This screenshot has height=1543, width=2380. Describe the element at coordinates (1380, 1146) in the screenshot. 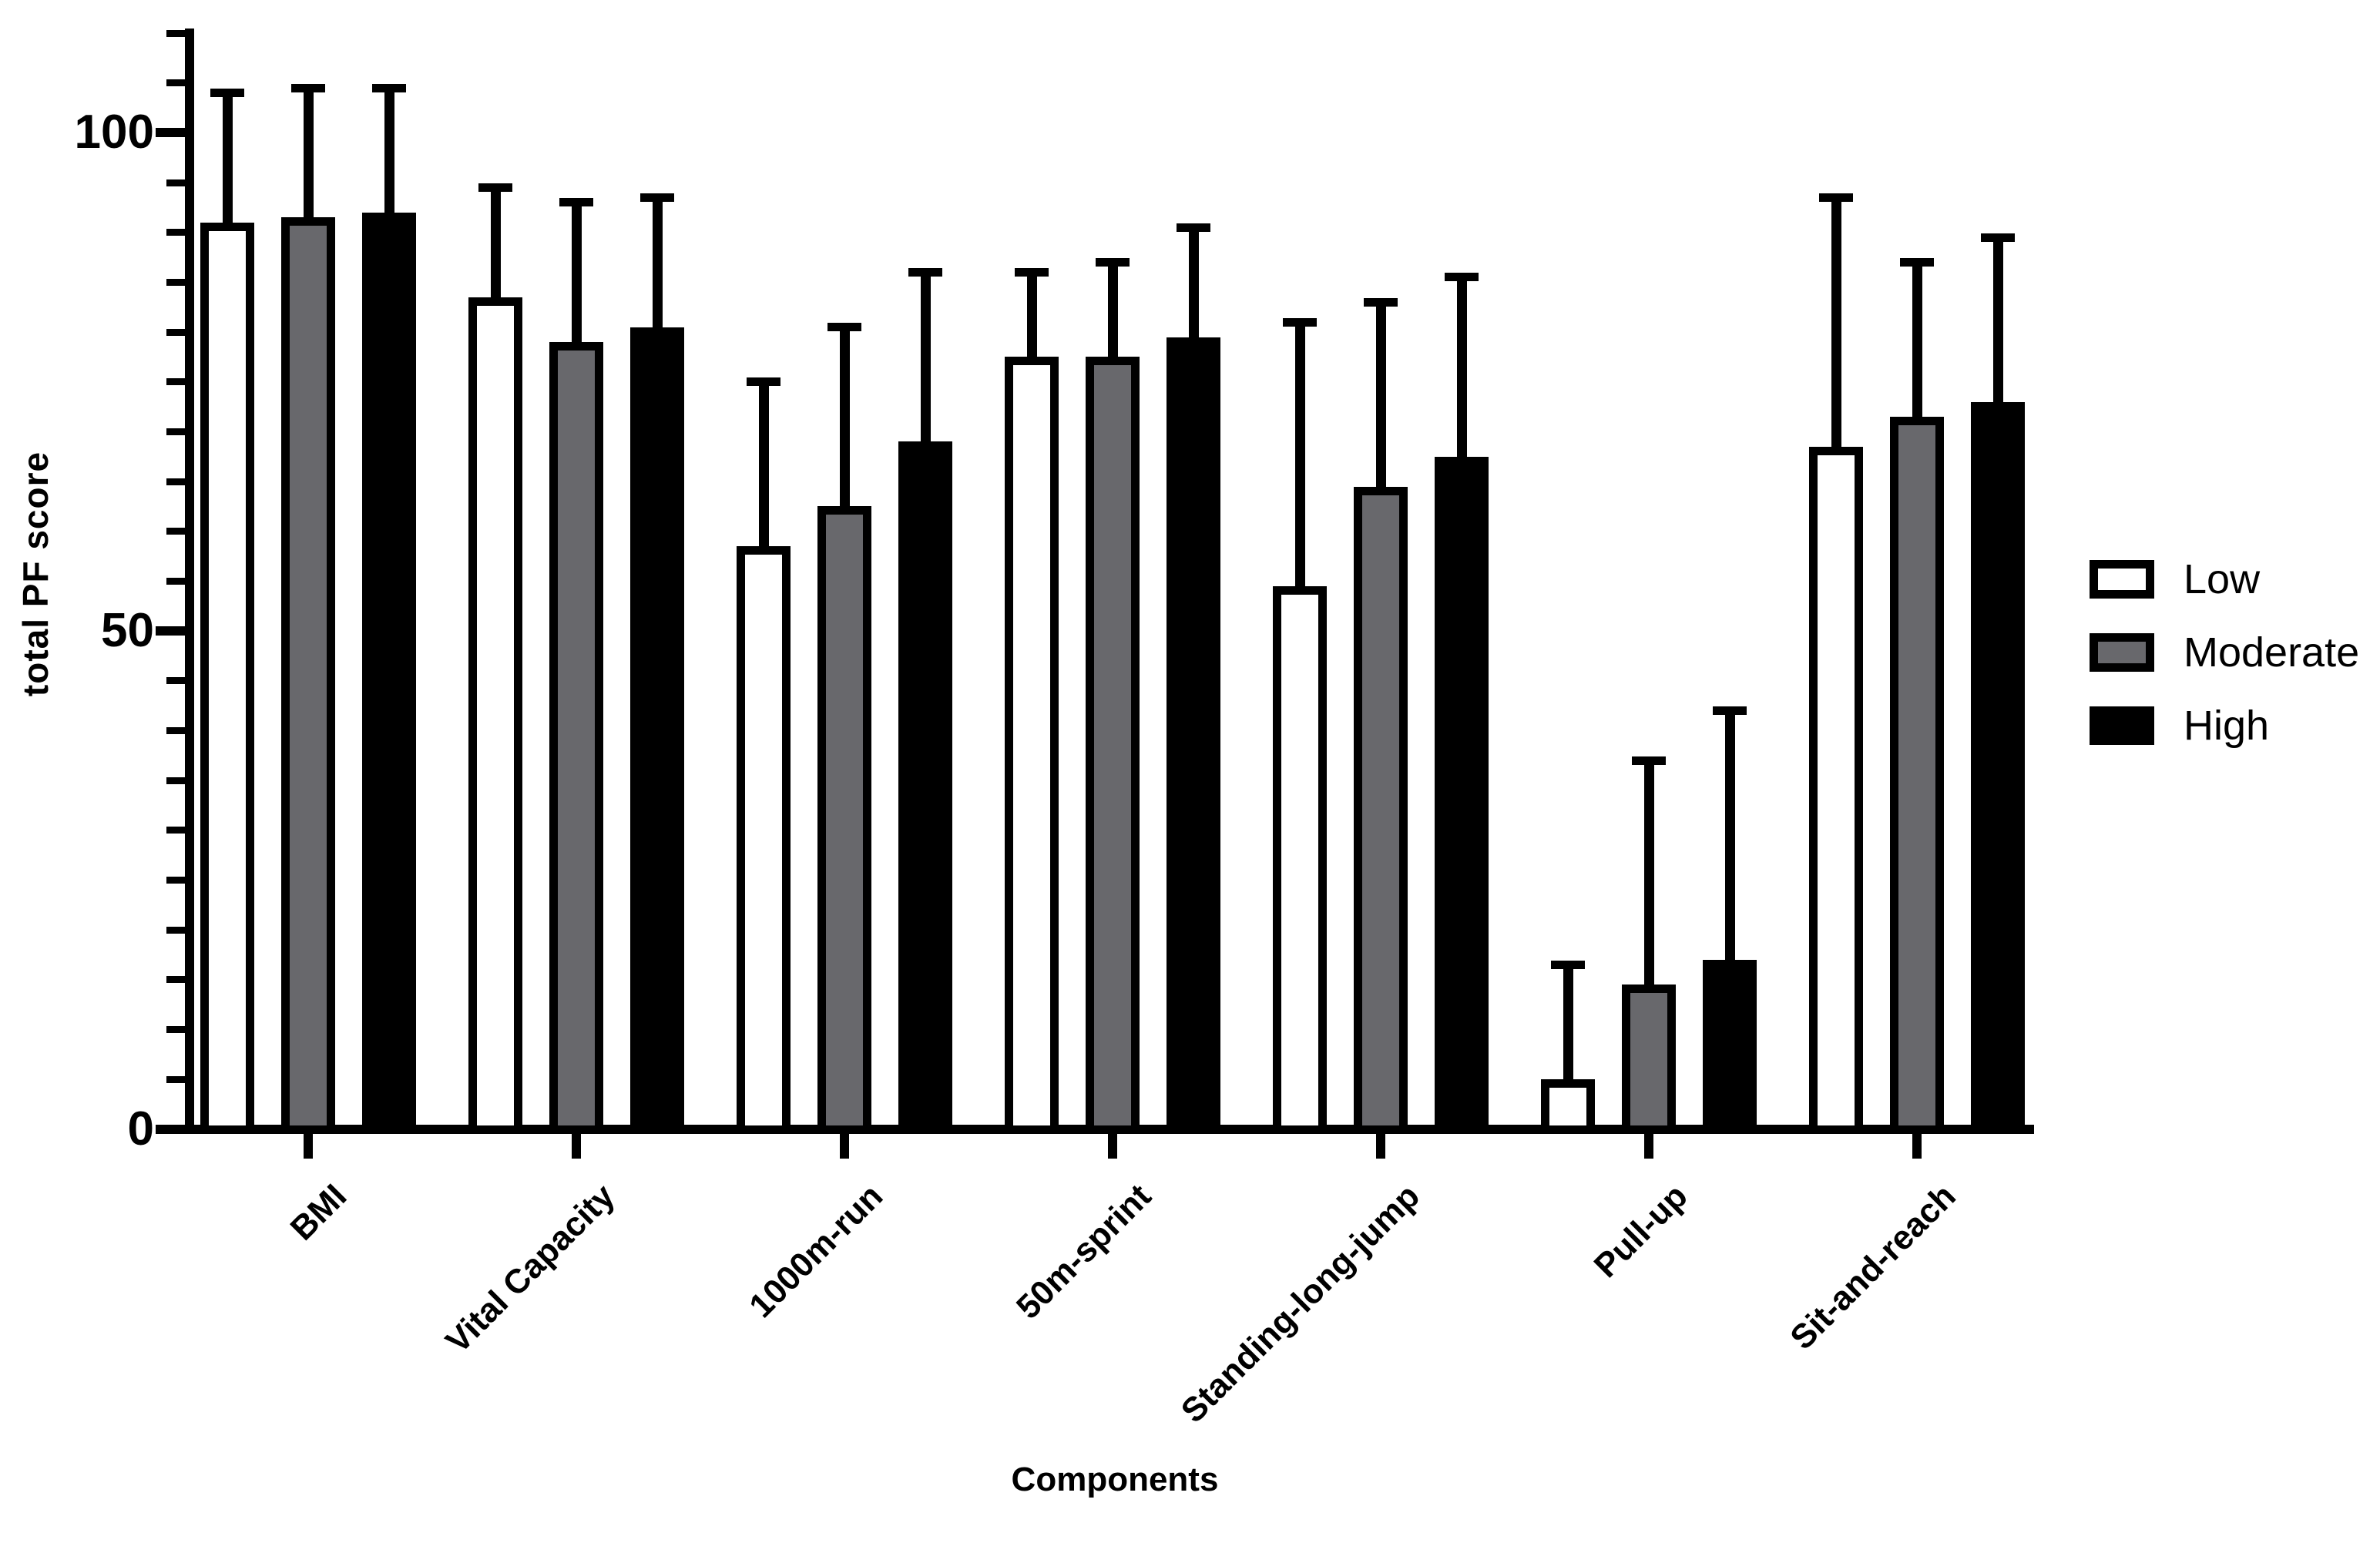

I see `x-tick-standing-long-jump` at that location.